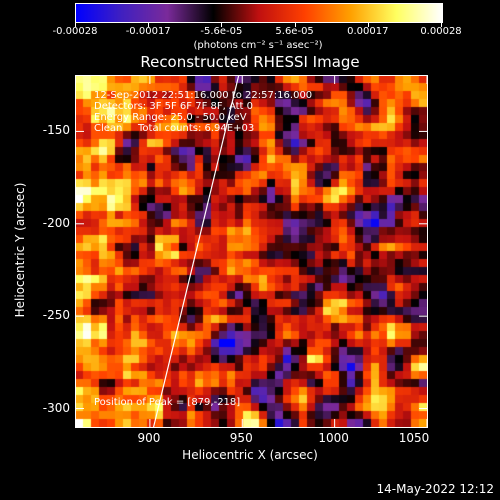  I want to click on colorbar-tick-label: 0.00017, so click(368, 31).